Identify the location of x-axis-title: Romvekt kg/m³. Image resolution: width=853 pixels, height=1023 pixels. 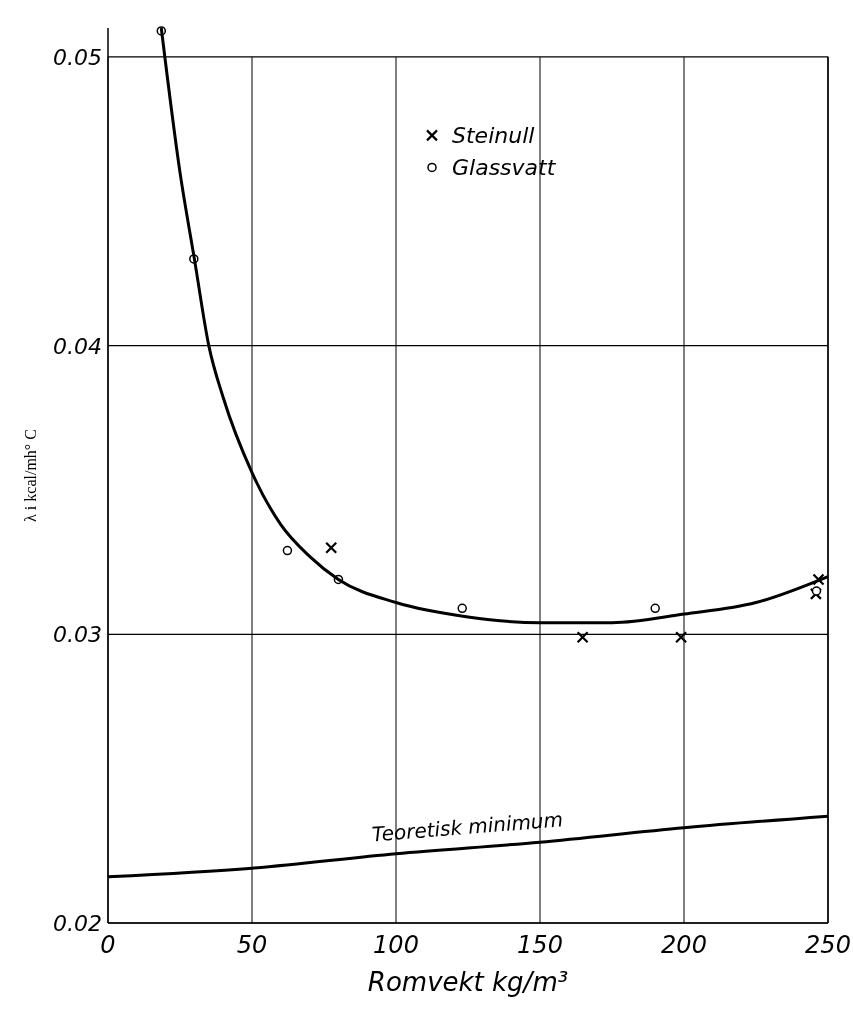
(468, 982).